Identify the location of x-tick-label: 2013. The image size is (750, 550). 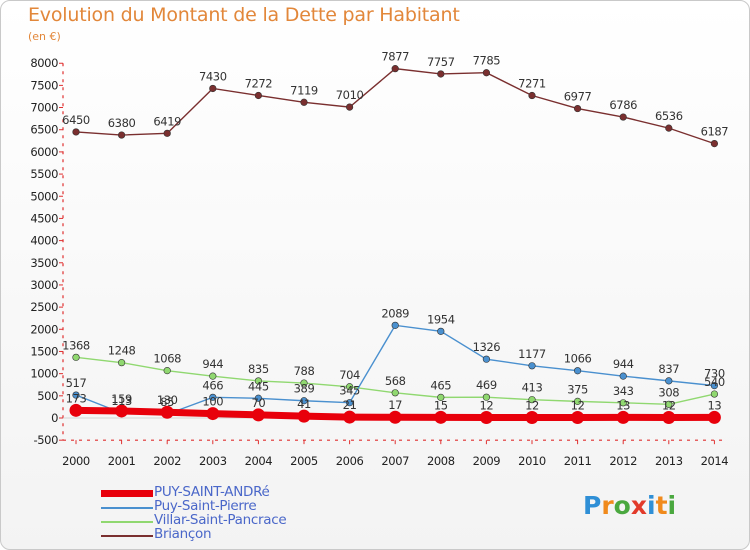
(669, 461).